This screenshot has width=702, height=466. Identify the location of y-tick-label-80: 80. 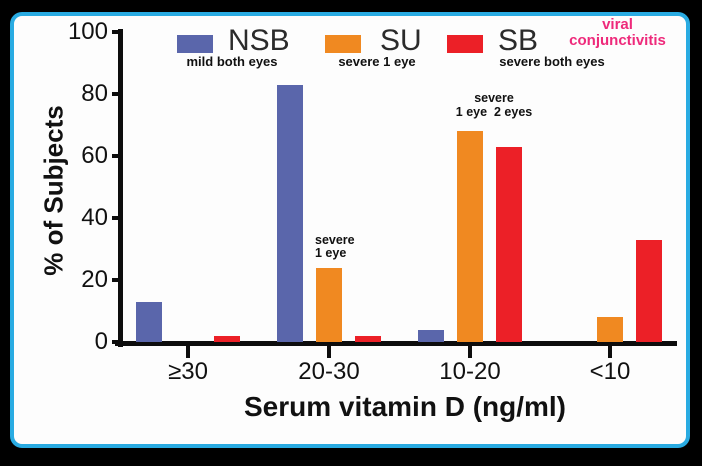
(94, 93).